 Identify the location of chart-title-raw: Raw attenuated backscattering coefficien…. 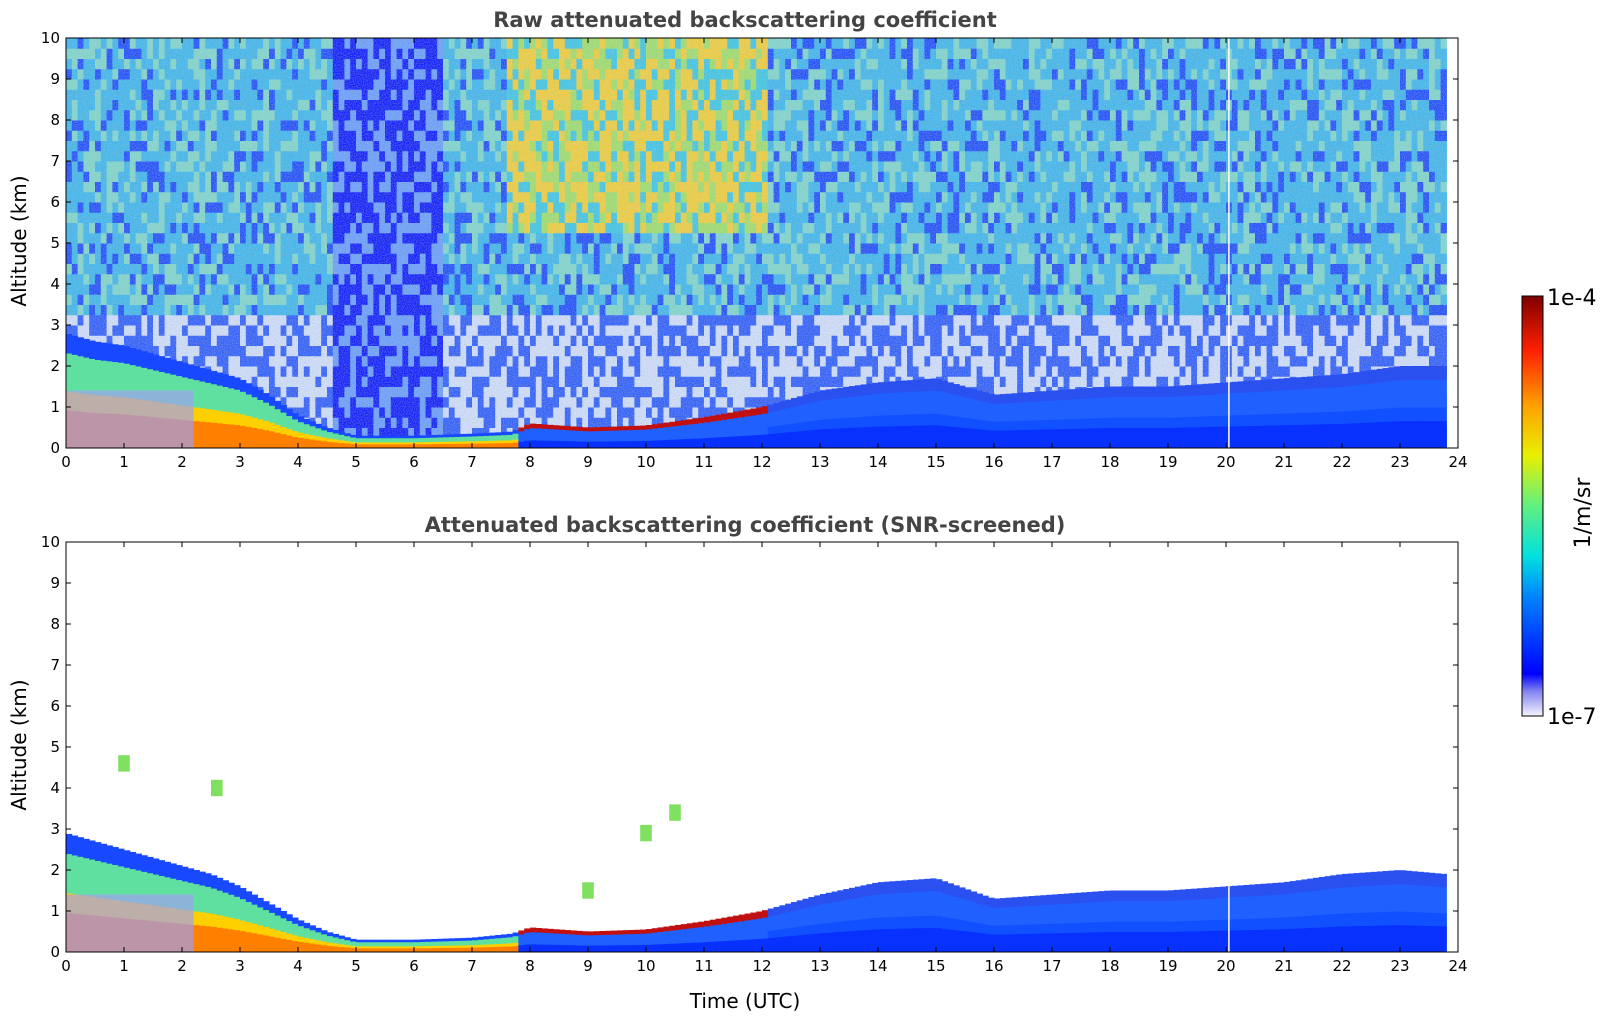
(745, 20).